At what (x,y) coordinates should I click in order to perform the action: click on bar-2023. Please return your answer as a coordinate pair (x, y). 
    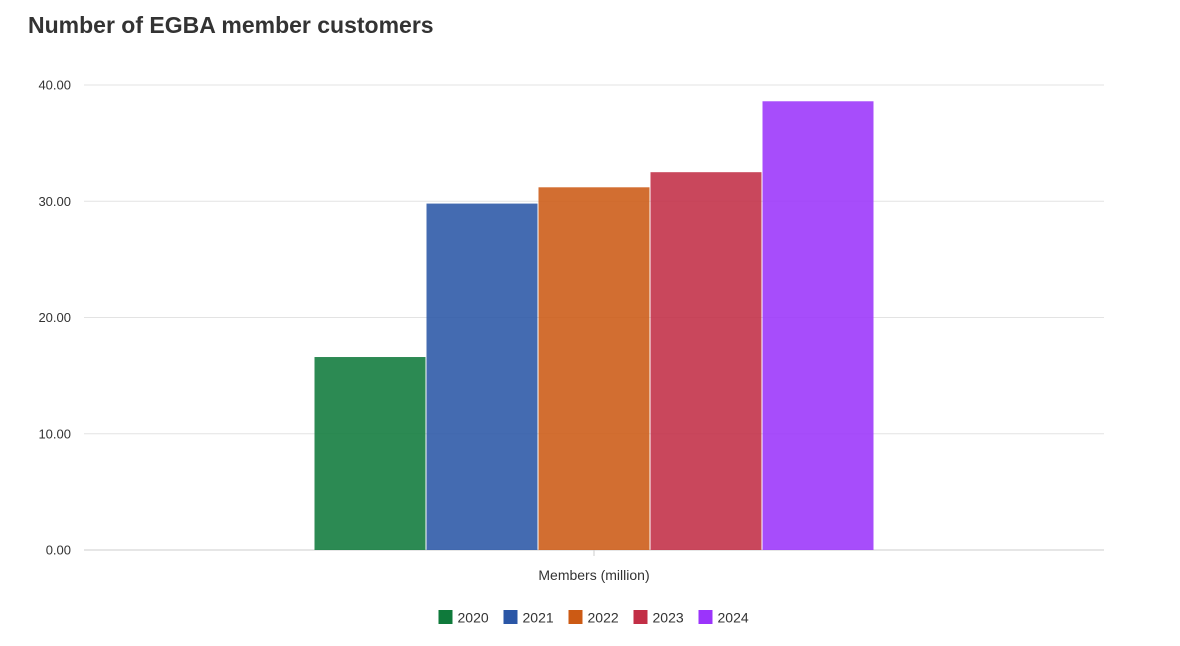
    Looking at the image, I should click on (706, 361).